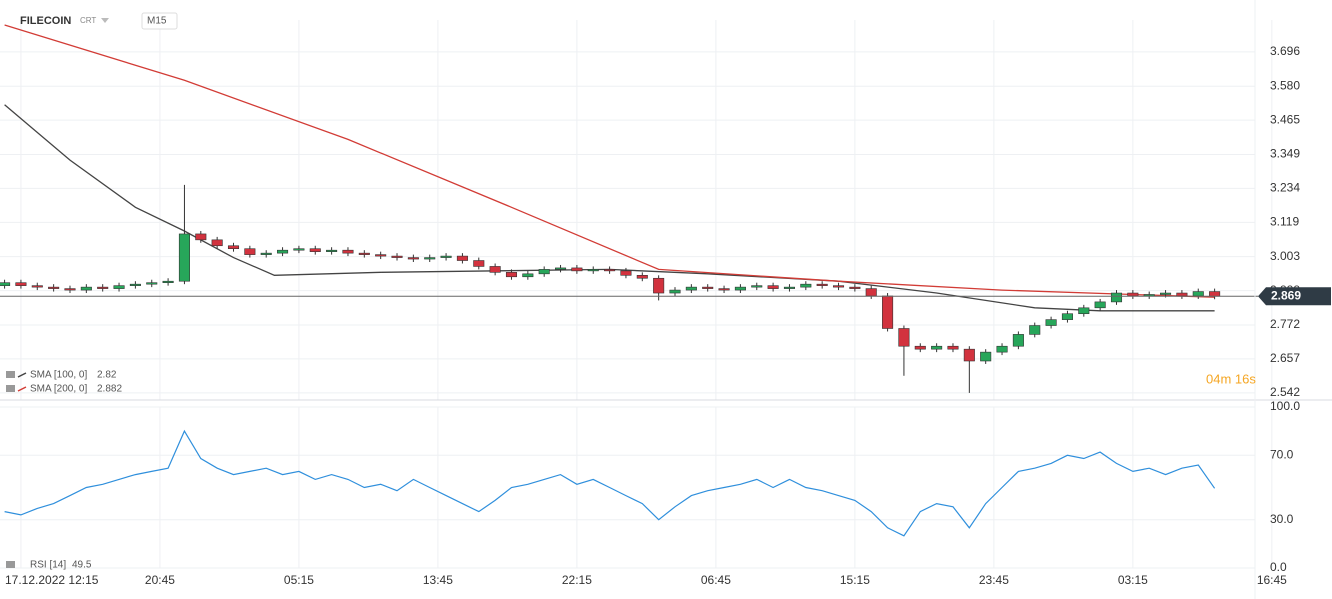 This screenshot has height=599, width=1332. I want to click on dropdown-arrow, so click(105, 20).